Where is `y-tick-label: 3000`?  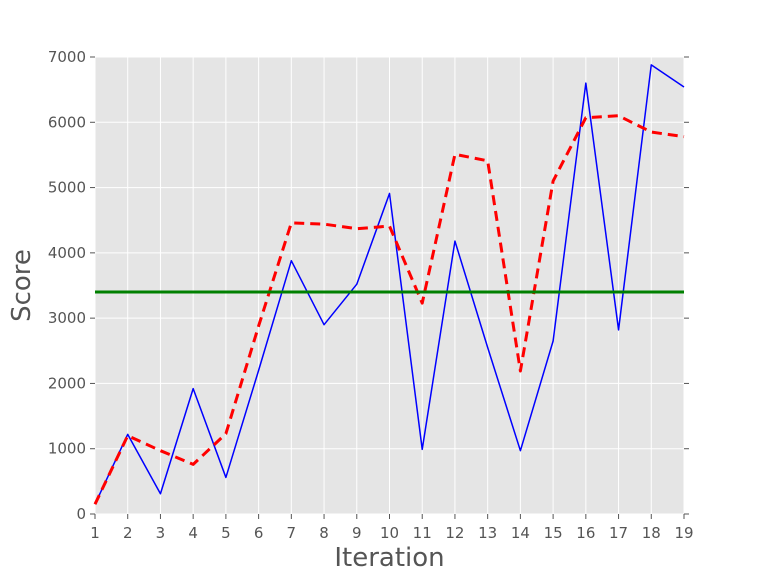
y-tick-label: 3000 is located at coordinates (67, 318).